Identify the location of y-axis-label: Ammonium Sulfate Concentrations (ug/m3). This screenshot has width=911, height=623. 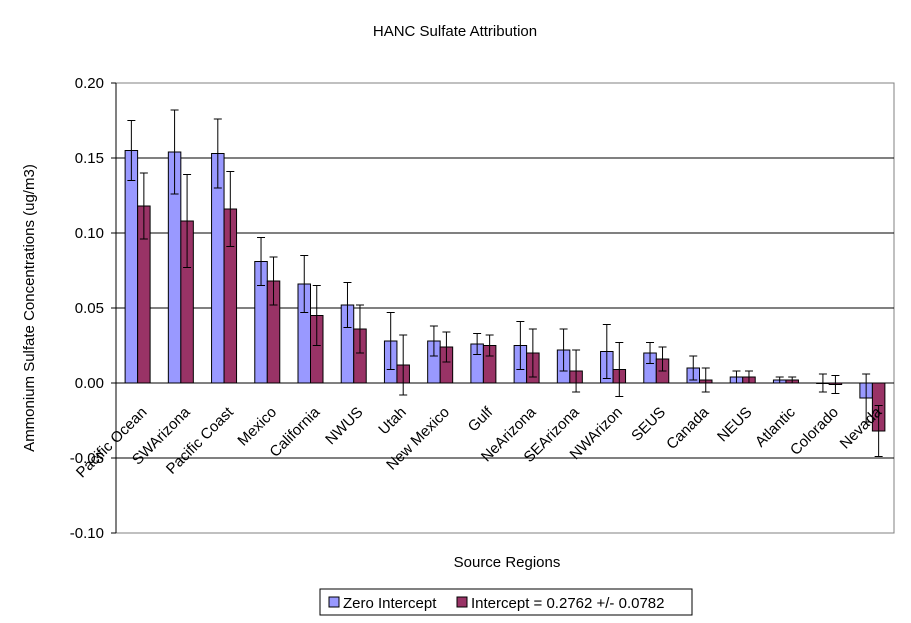
(29, 308).